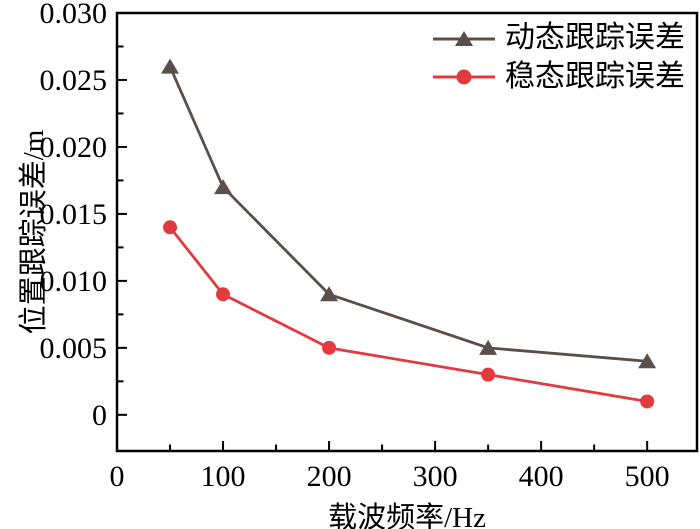 This screenshot has height=529, width=700. I want to click on legend-item-steady-error: 稳态跟踪误差, so click(558, 77).